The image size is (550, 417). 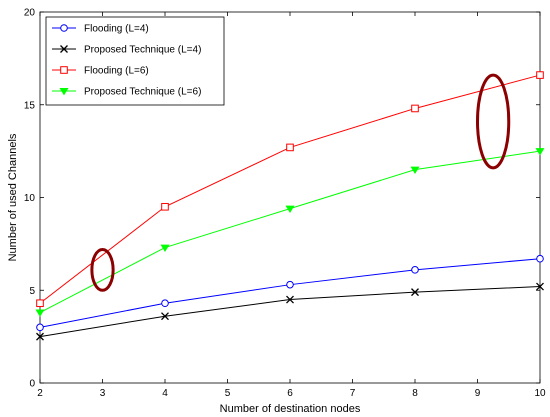 I want to click on x-tick-label: 2, so click(x=40, y=393).